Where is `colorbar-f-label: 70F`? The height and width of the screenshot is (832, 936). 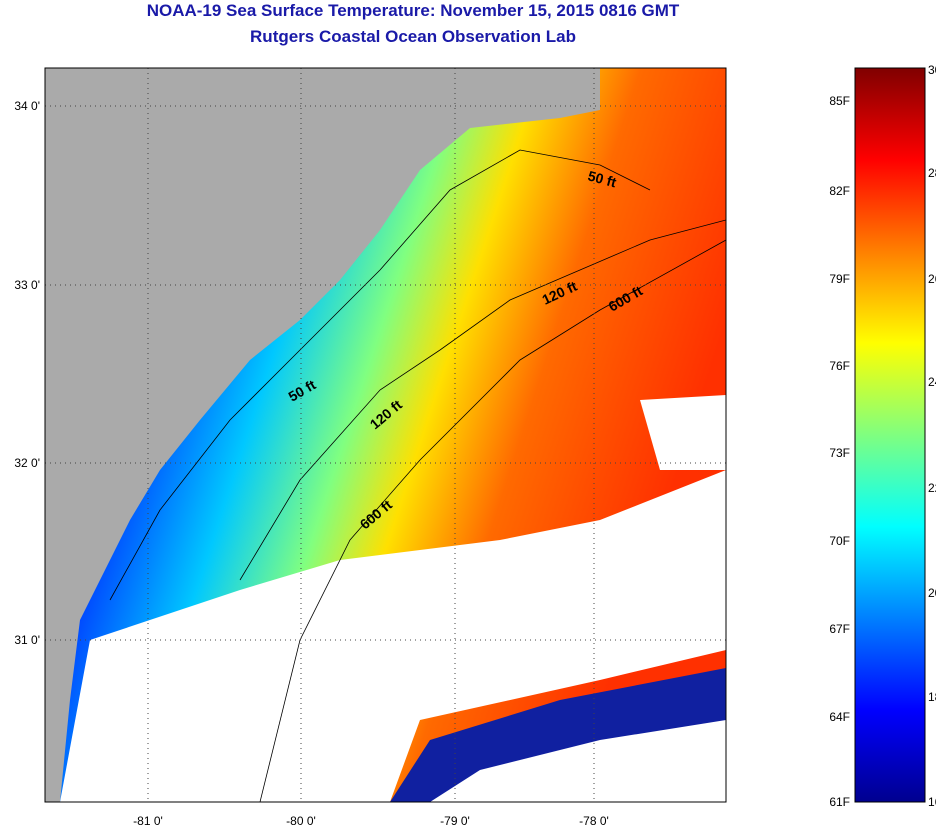
colorbar-f-label: 70F is located at coordinates (839, 541).